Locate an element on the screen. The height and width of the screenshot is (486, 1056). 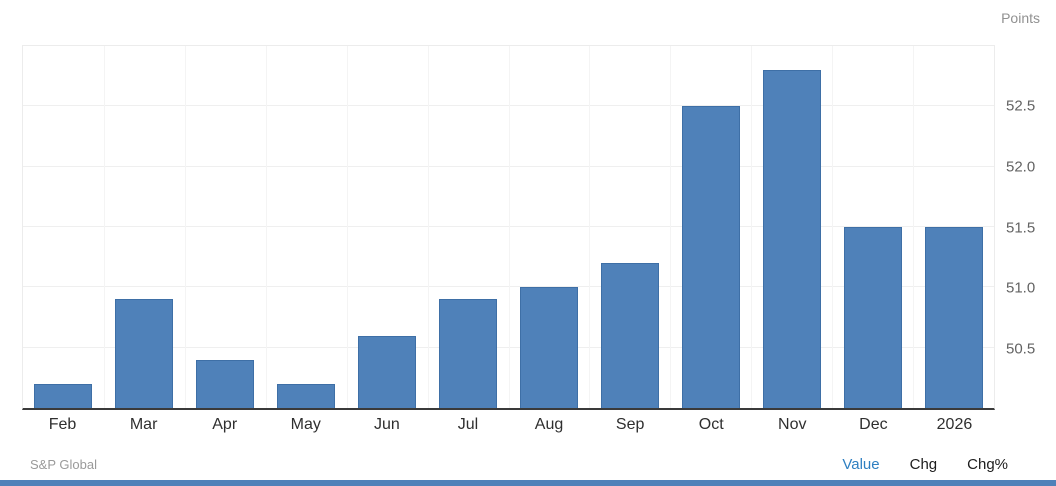
bar-jun is located at coordinates (387, 371).